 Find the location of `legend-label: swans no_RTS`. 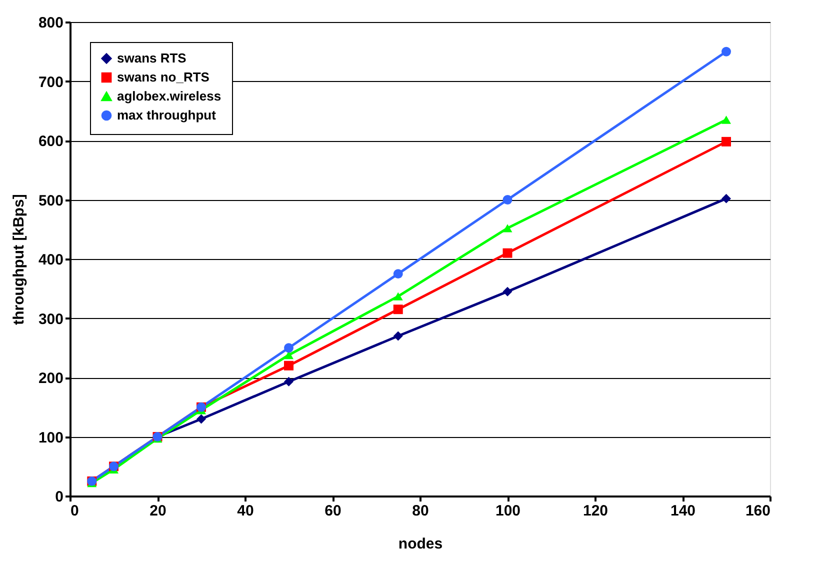

legend-label: swans no_RTS is located at coordinates (163, 77).